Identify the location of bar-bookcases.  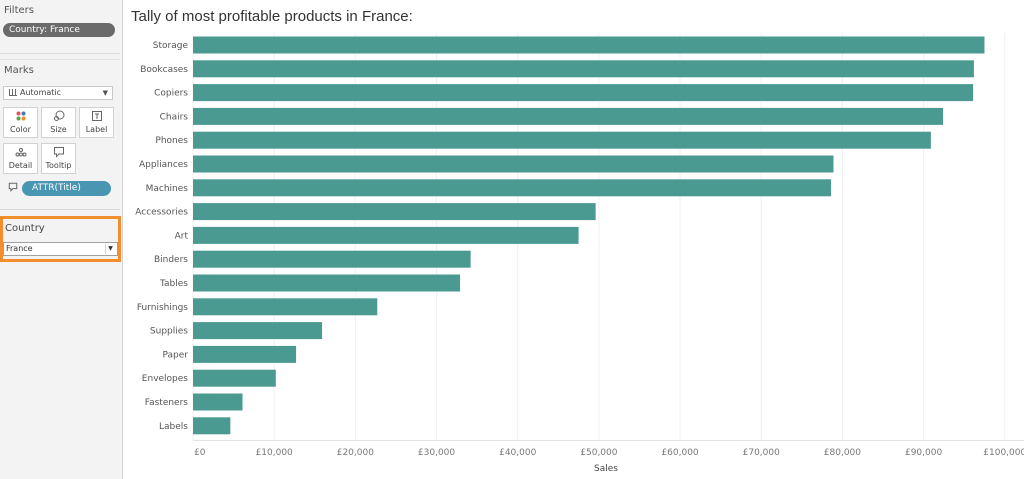
(583, 69).